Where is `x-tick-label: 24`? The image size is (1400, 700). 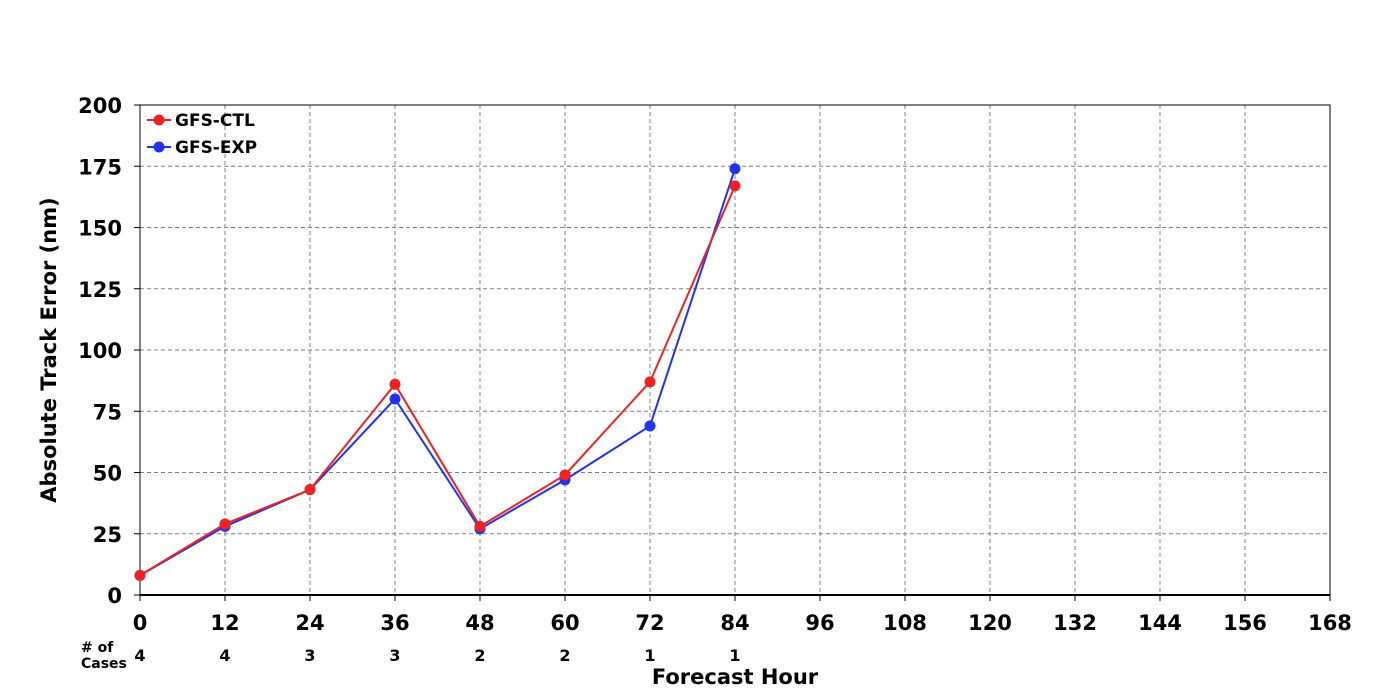 x-tick-label: 24 is located at coordinates (309, 623).